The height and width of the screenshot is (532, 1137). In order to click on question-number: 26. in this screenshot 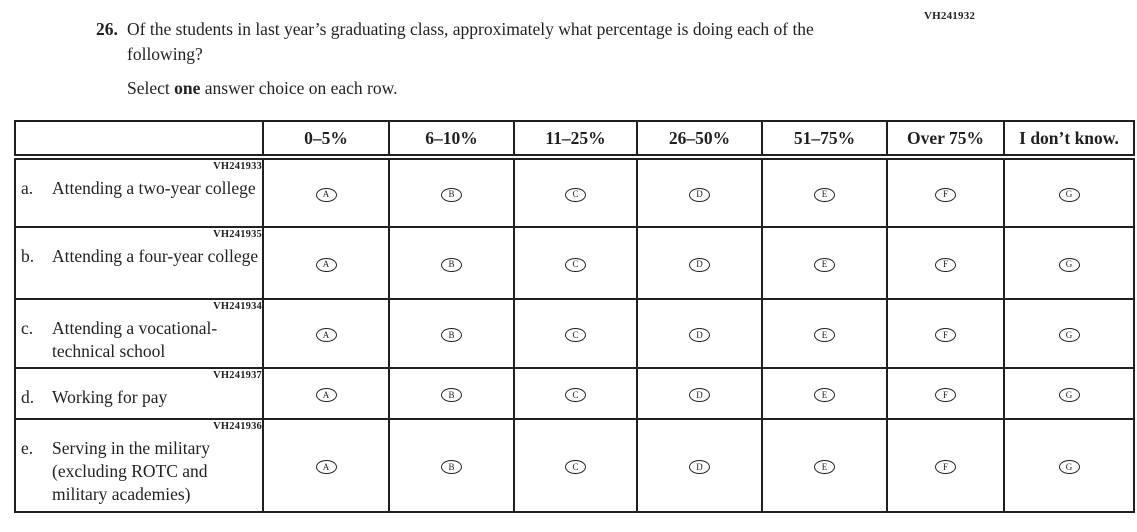, I will do `click(107, 29)`.